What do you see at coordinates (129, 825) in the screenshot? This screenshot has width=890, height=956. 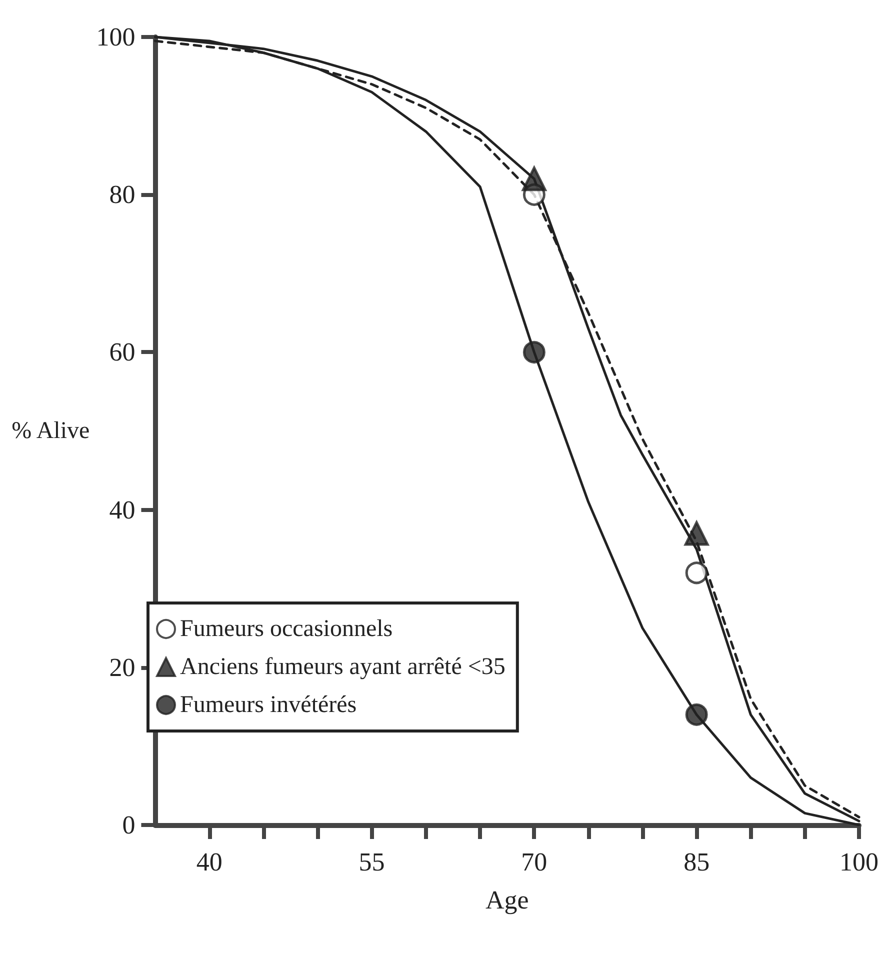 I see `y-tick-label: 0` at bounding box center [129, 825].